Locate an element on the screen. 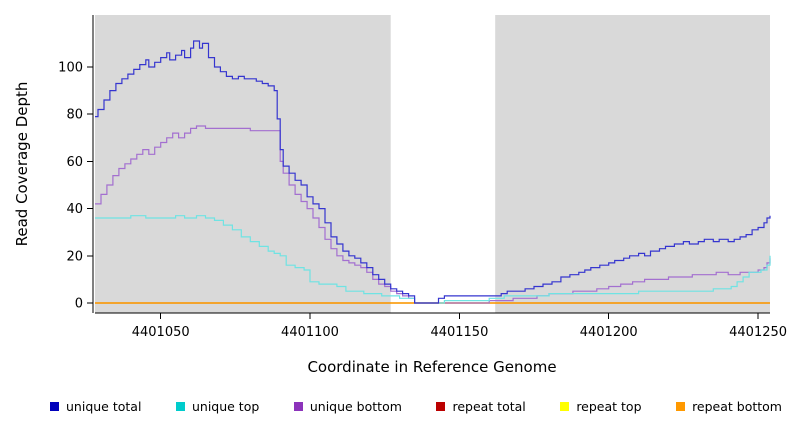 The image size is (792, 432). y-tick-label: 0 is located at coordinates (79, 304).